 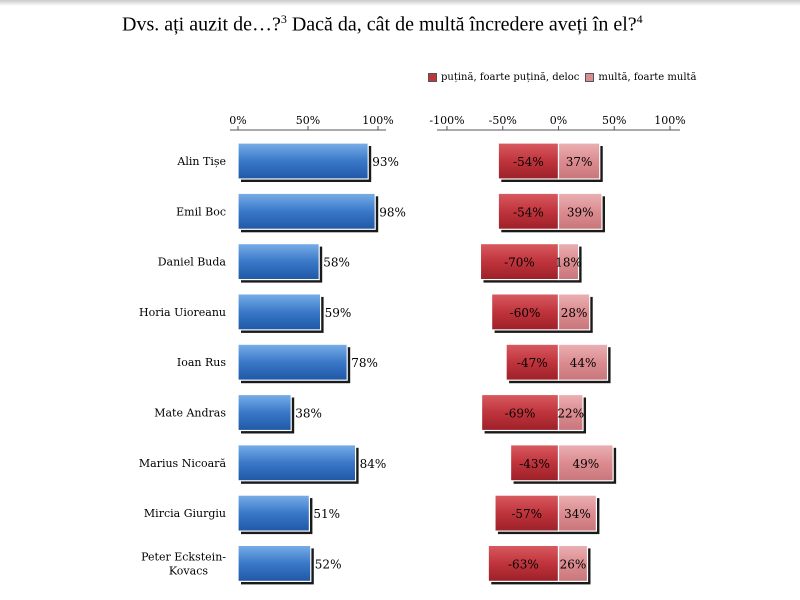 I want to click on legend-item-high: multă, foarte multă, so click(x=641, y=77).